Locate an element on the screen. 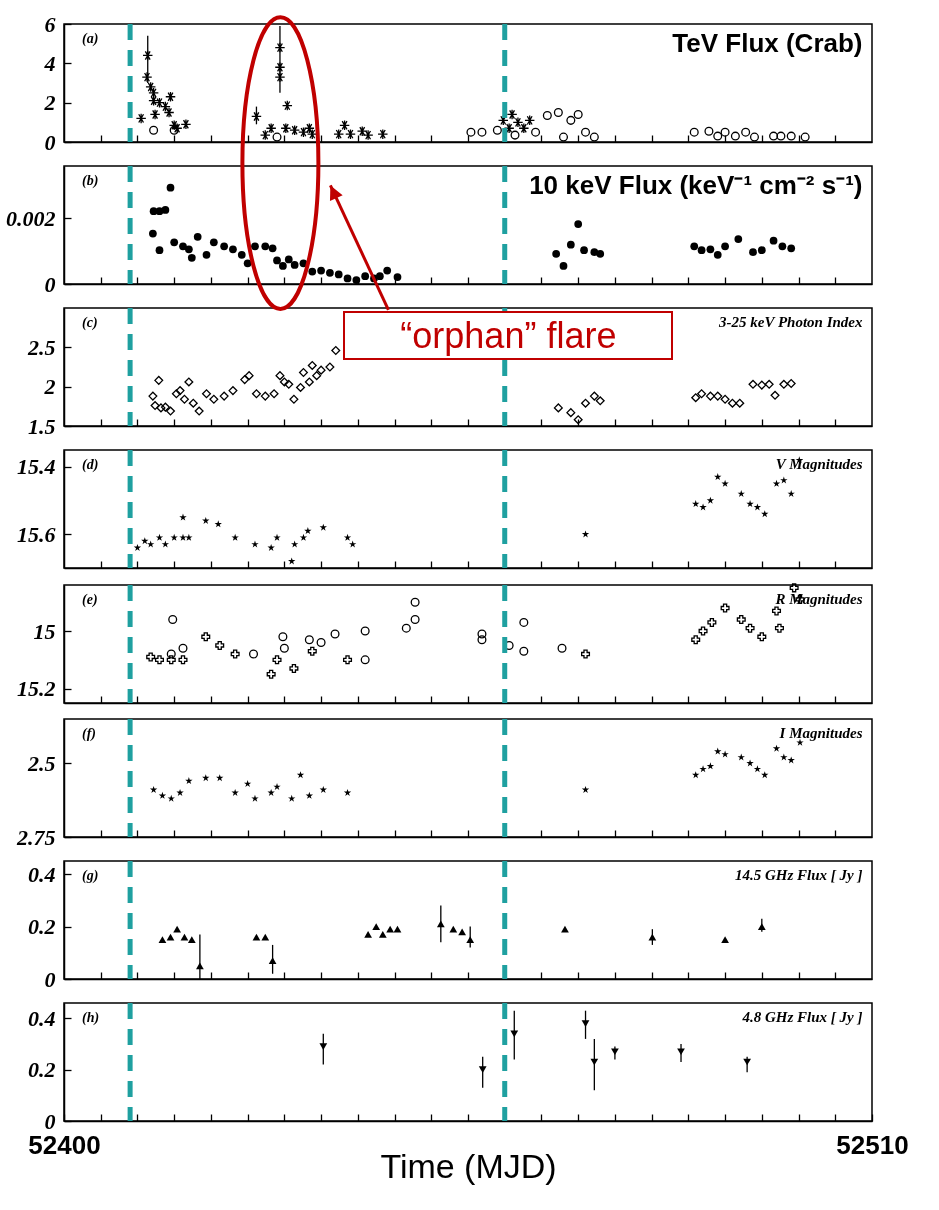  y-axis-title: TeV Flux (Crab) is located at coordinates (767, 42).